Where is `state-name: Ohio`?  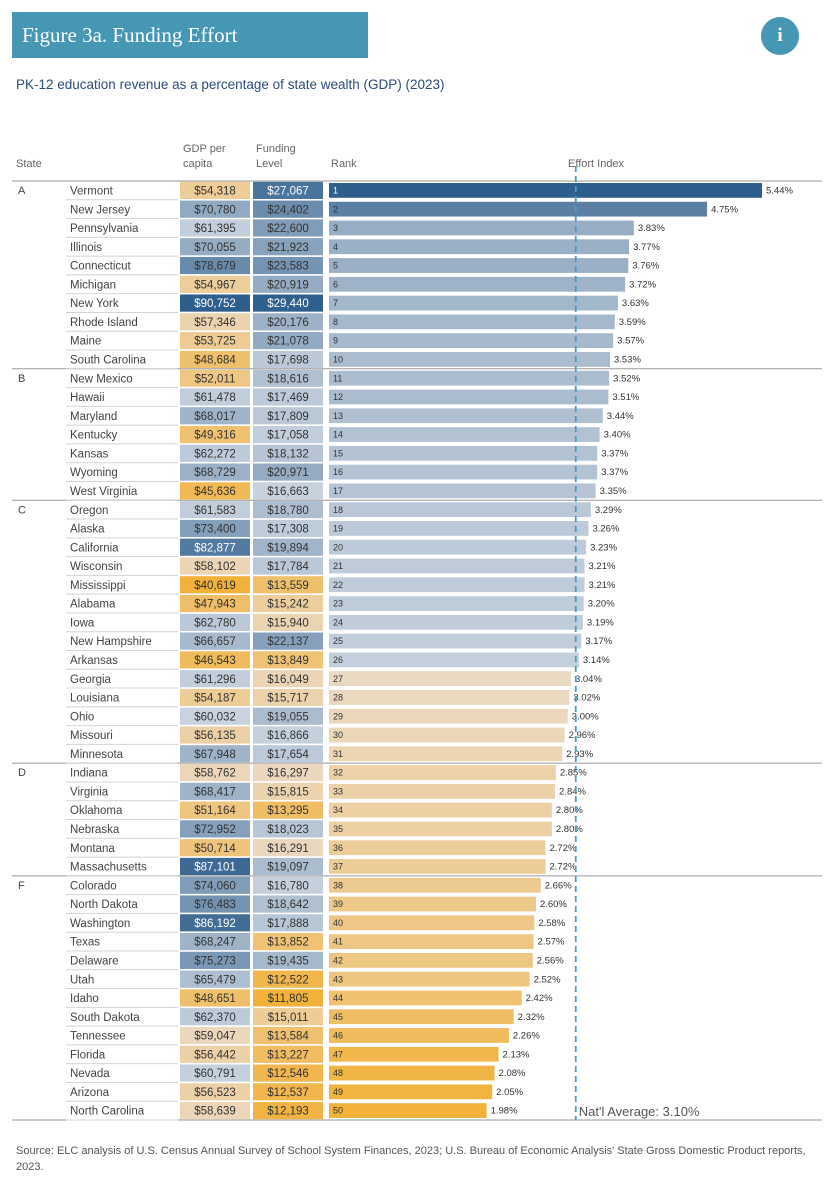 state-name: Ohio is located at coordinates (82, 717).